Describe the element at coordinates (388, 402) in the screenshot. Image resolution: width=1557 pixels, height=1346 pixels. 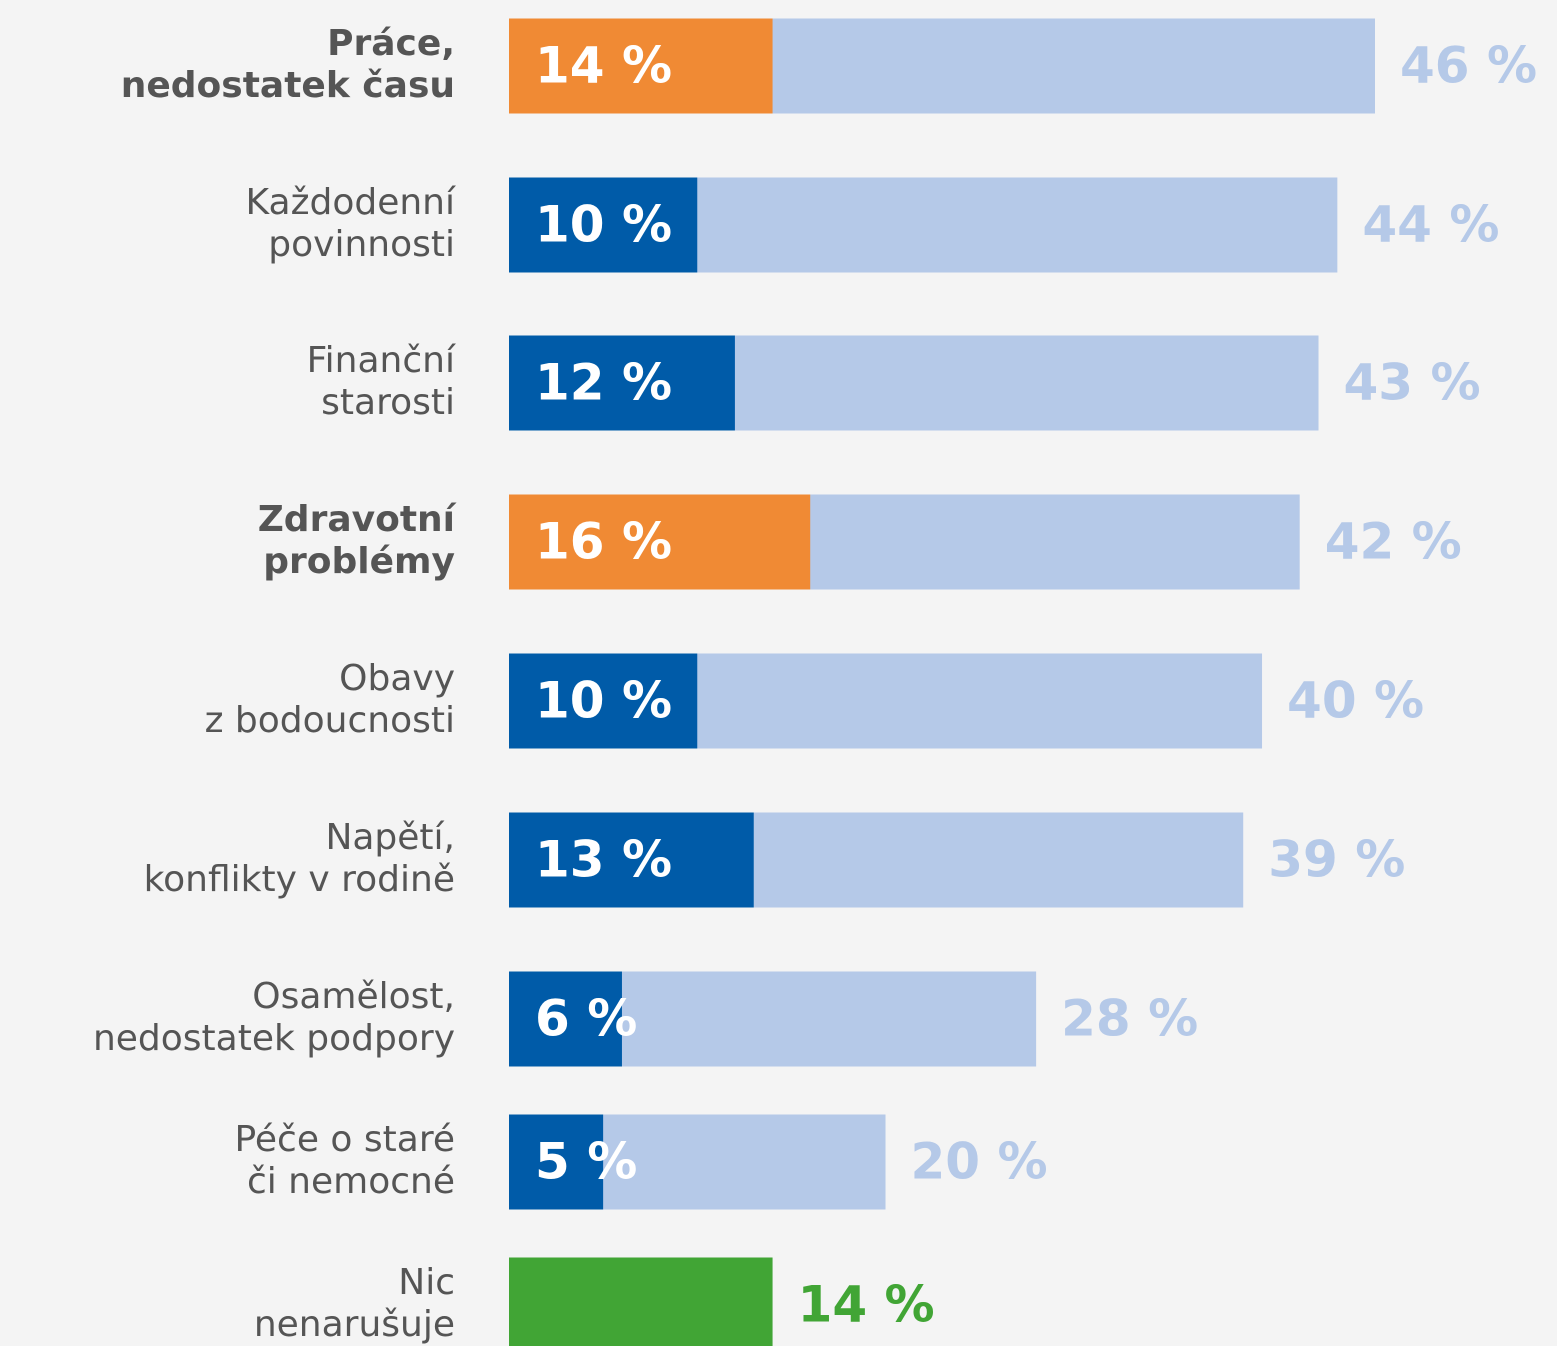
I see `category-label: starosti` at that location.